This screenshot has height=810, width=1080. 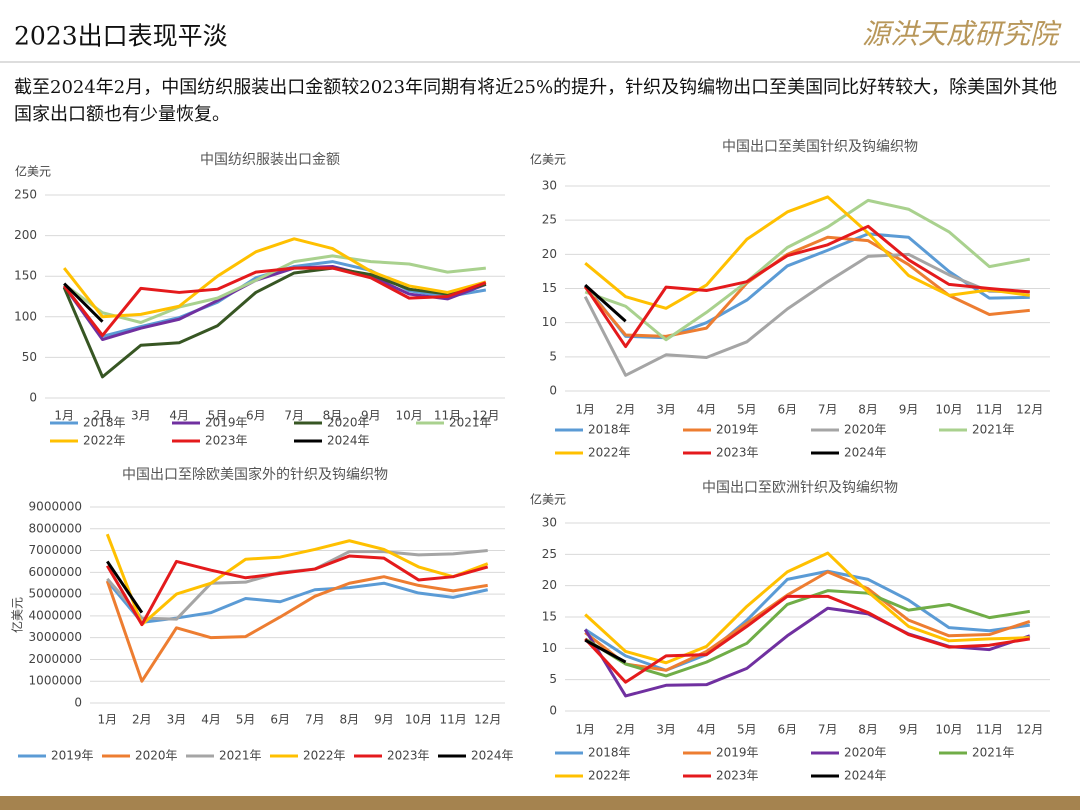 What do you see at coordinates (549, 554) in the screenshot?
I see `y-tick-label: 25` at bounding box center [549, 554].